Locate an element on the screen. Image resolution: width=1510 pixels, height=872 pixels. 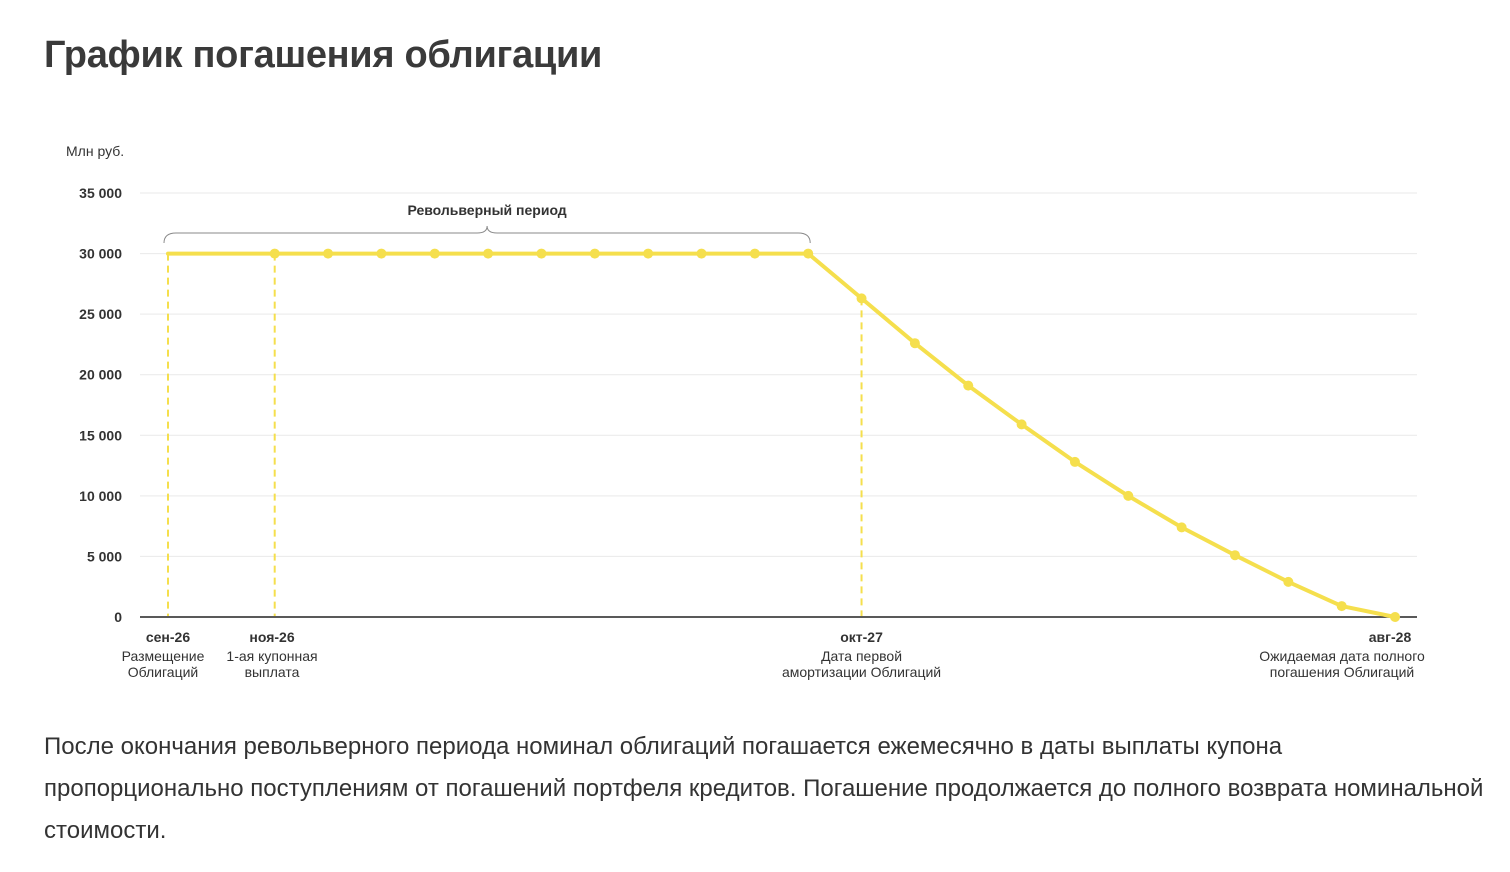
y-tick-label: 5 000 is located at coordinates (104, 556).